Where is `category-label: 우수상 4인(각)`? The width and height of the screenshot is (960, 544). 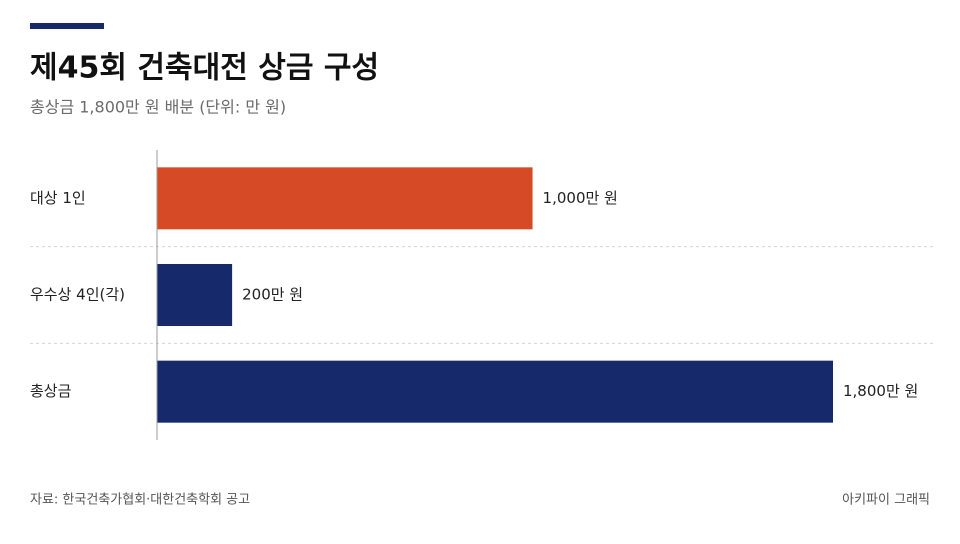
category-label: 우수상 4인(각) is located at coordinates (77, 295).